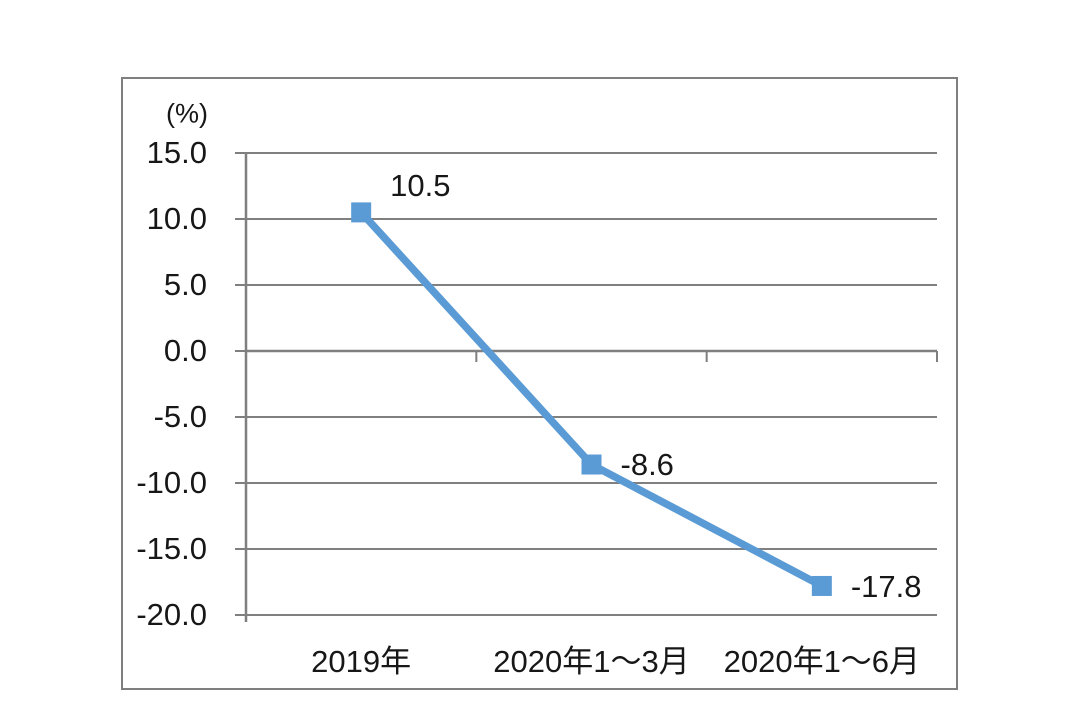  I want to click on y-tick-label: -15.0, so click(171, 548).